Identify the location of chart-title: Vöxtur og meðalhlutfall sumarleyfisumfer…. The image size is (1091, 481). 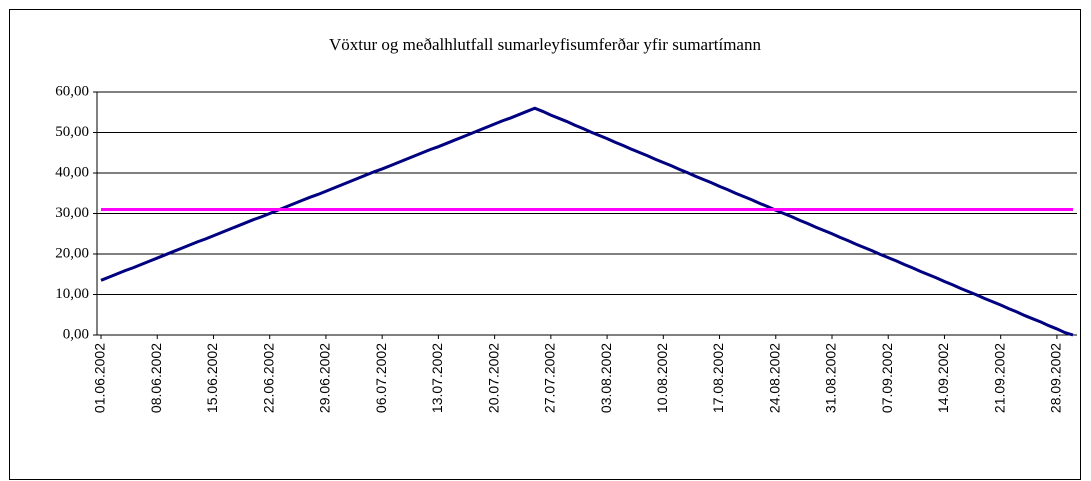
(545, 44).